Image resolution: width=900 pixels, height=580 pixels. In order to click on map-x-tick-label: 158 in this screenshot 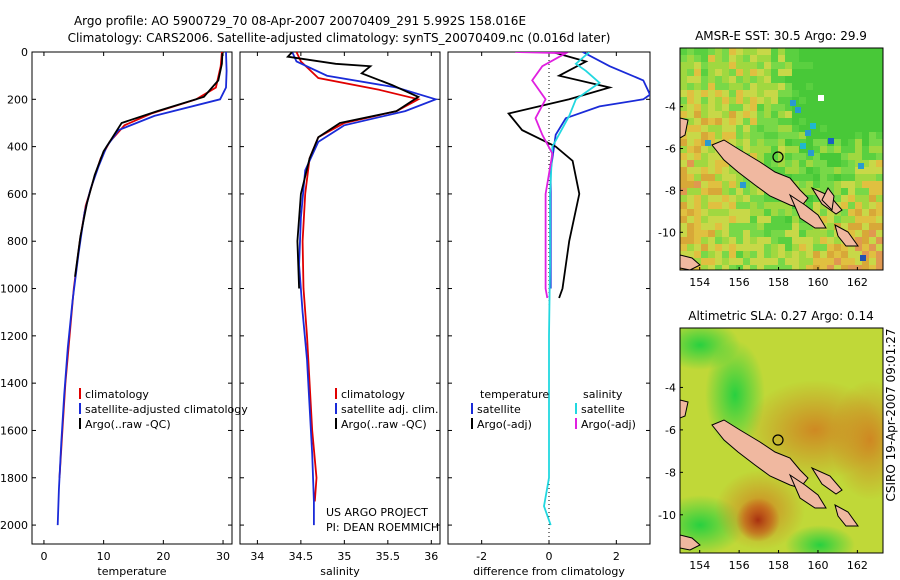, I will do `click(778, 565)`.